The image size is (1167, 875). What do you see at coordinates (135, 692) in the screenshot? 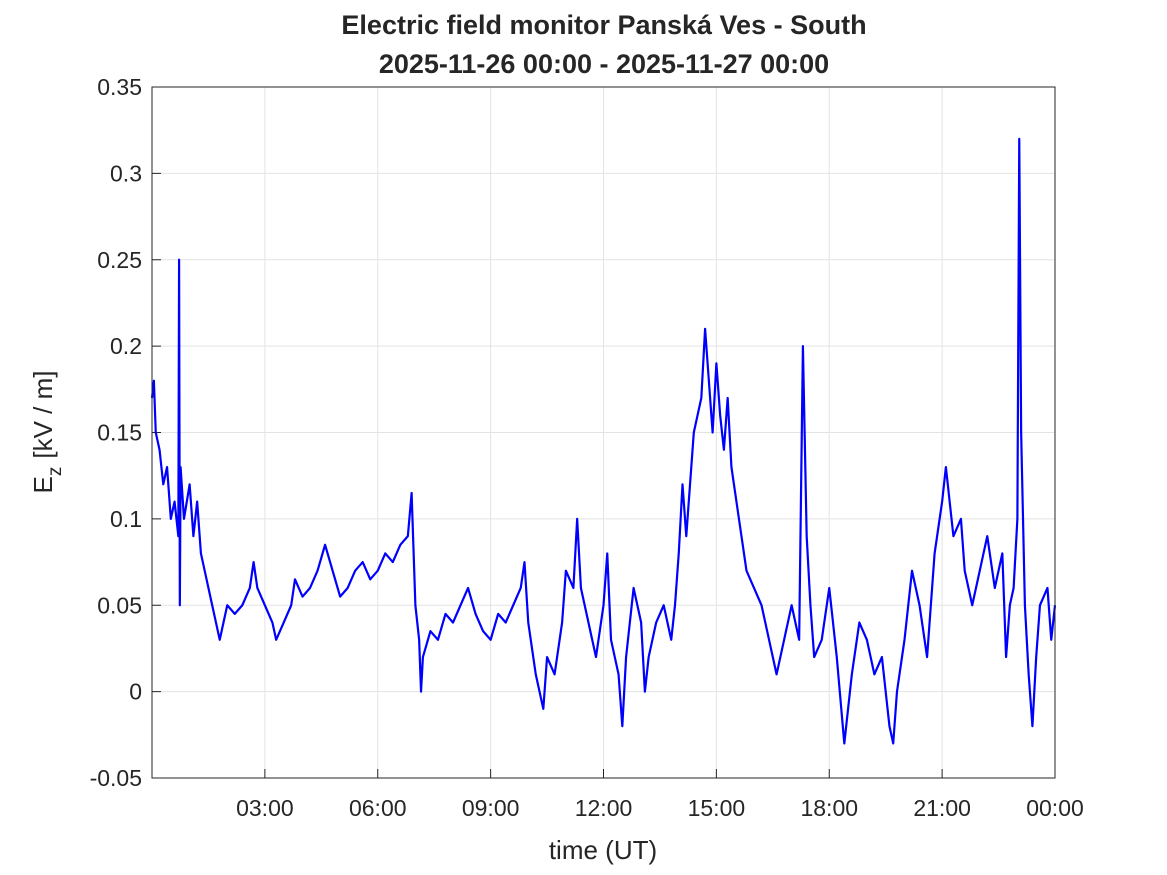
I see `y-tick-label: 0` at bounding box center [135, 692].